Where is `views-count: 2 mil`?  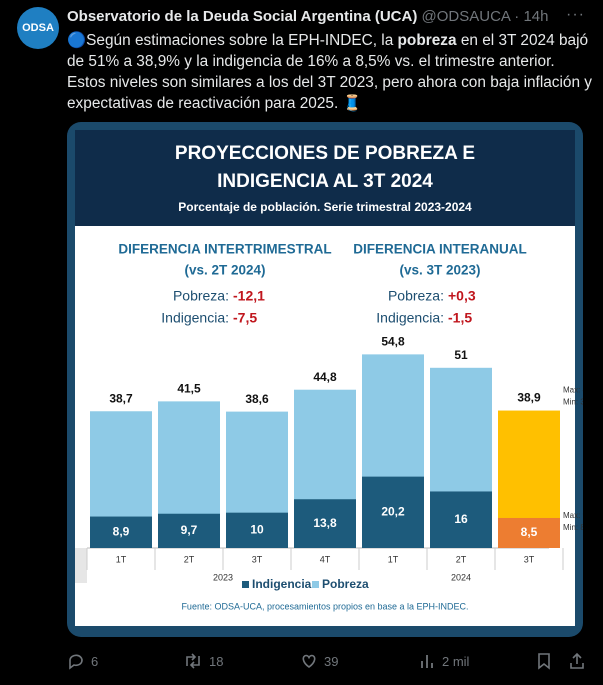 views-count: 2 mil is located at coordinates (456, 661).